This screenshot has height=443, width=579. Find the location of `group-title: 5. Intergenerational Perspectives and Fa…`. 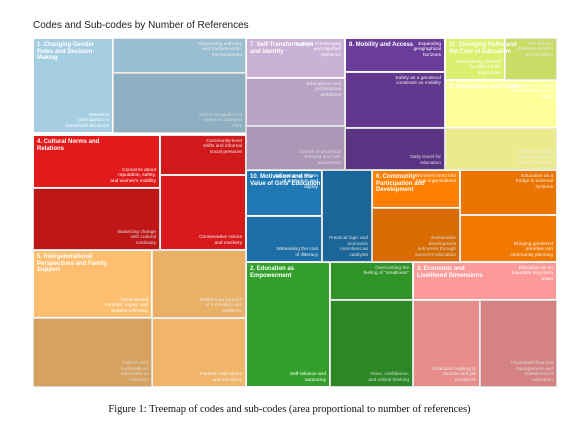

group-title: 5. Intergenerational Perspectives and Fa… is located at coordinates (72, 264).